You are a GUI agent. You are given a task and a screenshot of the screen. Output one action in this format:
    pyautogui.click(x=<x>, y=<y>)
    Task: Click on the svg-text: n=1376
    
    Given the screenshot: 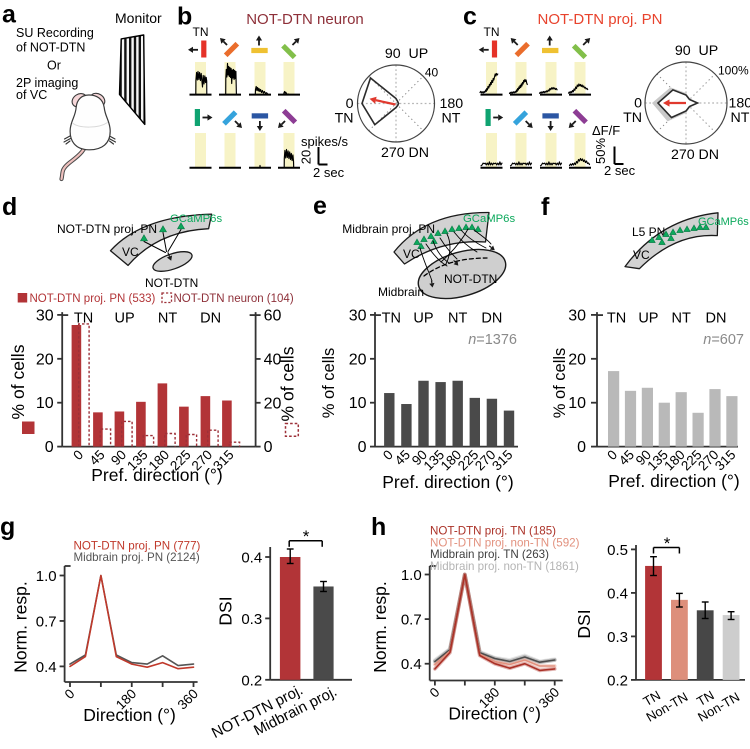 What is the action you would take?
    pyautogui.click(x=492, y=340)
    